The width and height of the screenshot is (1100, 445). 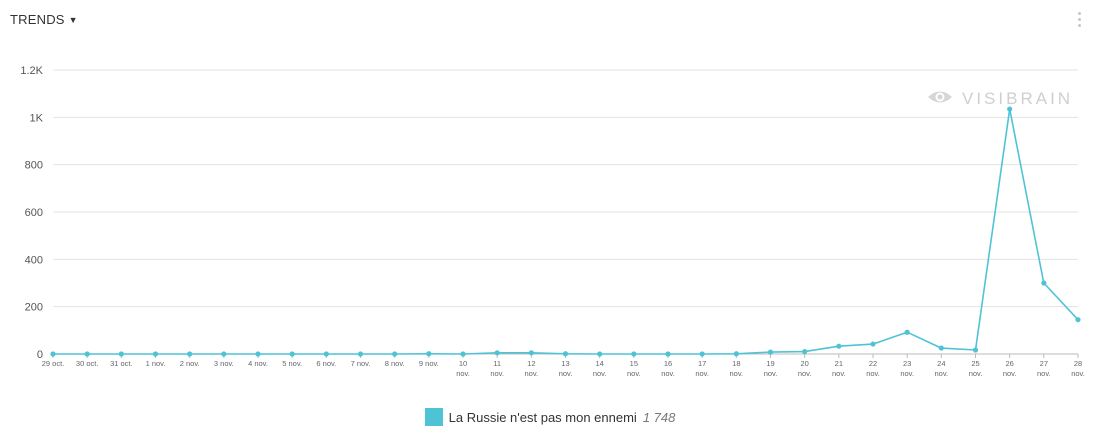 What do you see at coordinates (34, 260) in the screenshot?
I see `y-tick-label: 400` at bounding box center [34, 260].